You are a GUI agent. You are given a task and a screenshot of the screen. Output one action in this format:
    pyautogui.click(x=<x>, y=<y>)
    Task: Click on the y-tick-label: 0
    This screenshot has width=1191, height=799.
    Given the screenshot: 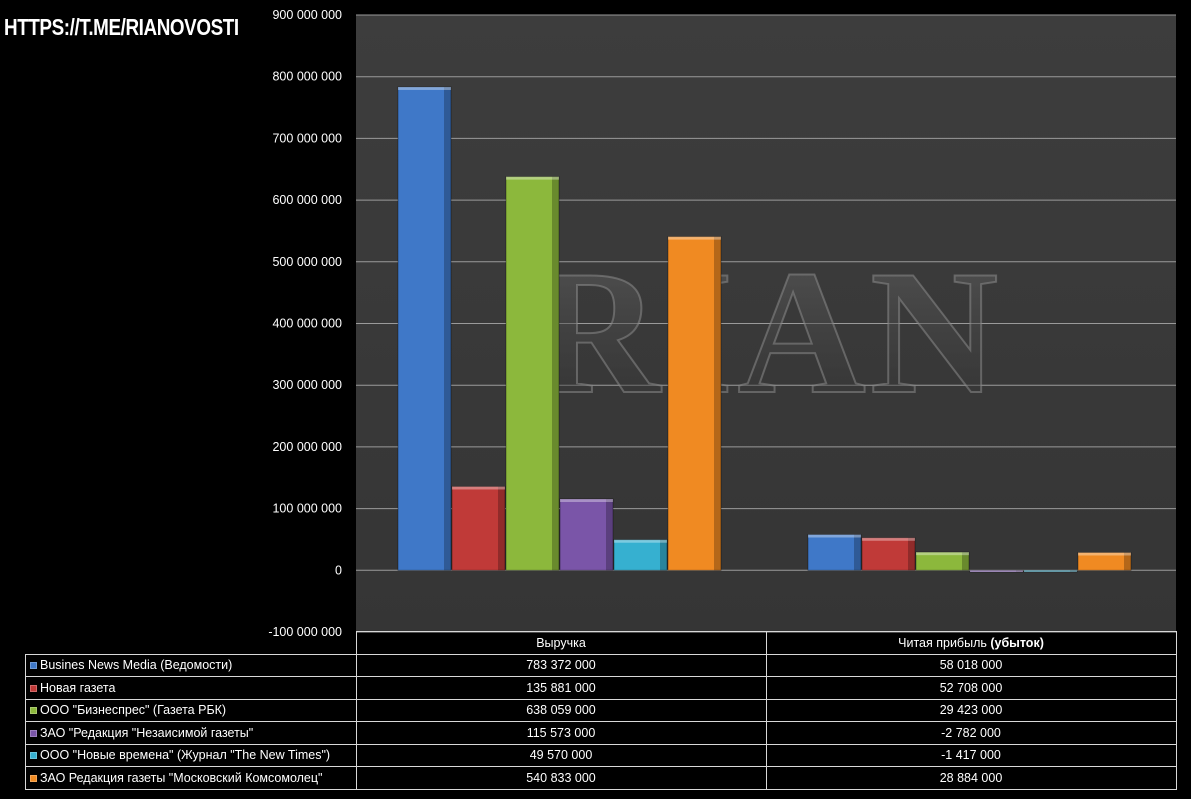 What is the action you would take?
    pyautogui.click(x=338, y=570)
    